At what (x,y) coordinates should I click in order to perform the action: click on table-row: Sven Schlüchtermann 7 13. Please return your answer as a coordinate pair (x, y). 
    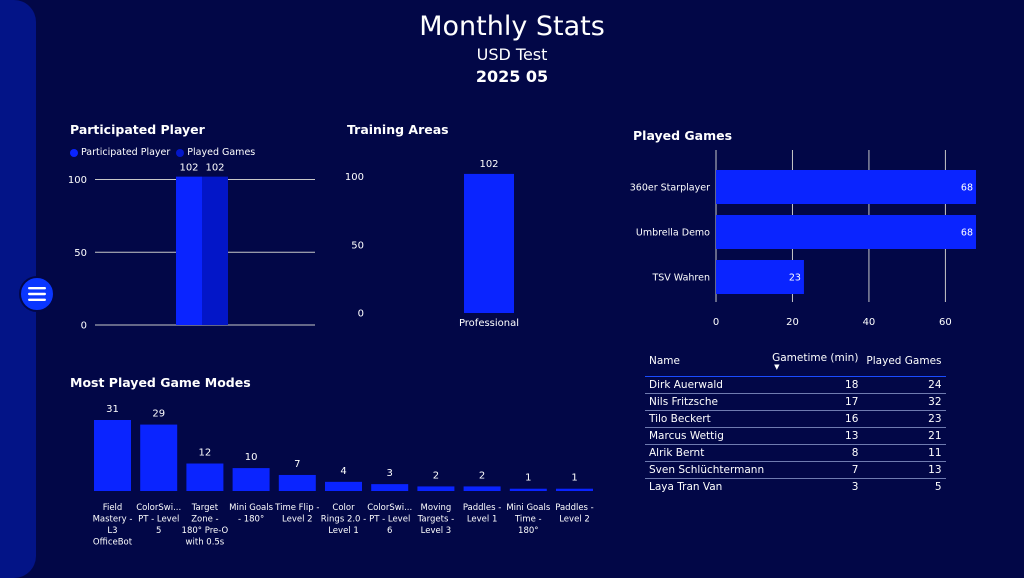
    Looking at the image, I should click on (795, 470).